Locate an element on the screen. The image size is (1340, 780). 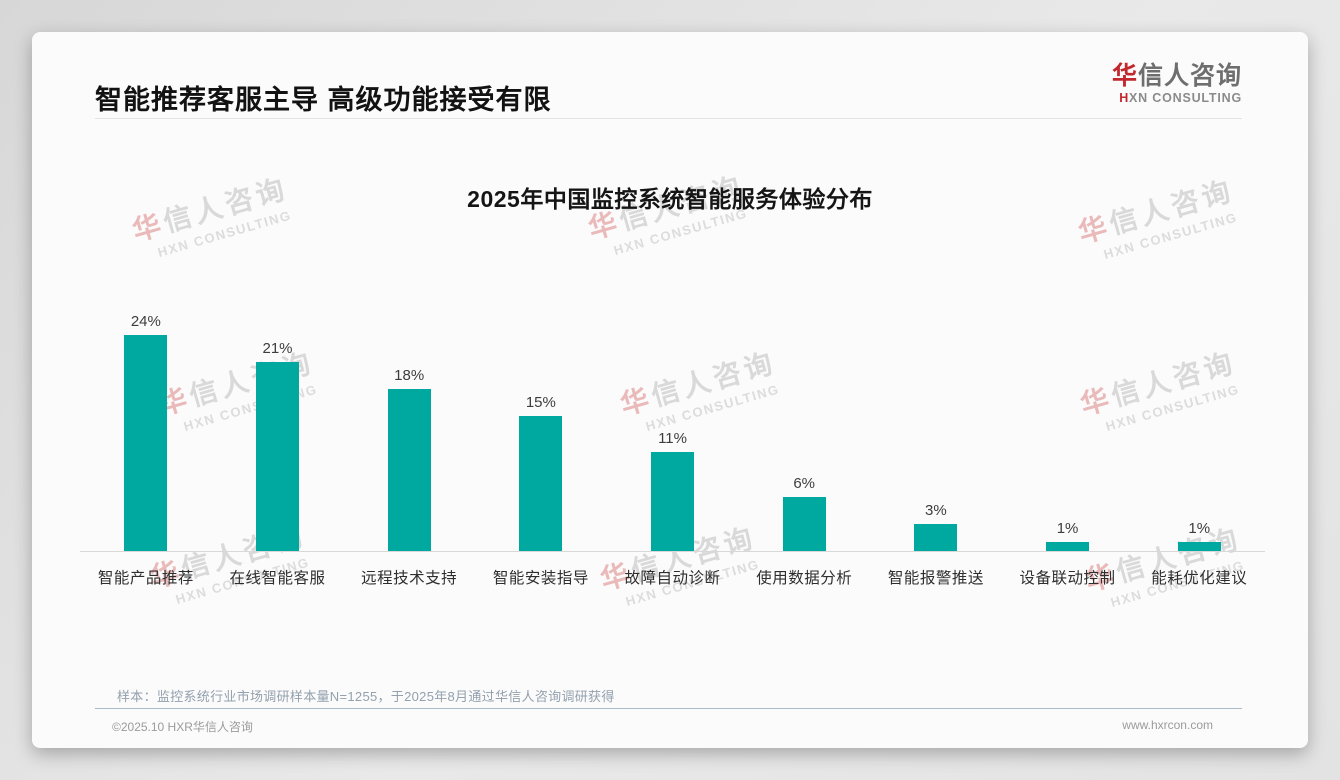
chart-column: 18% is located at coordinates (409, 459).